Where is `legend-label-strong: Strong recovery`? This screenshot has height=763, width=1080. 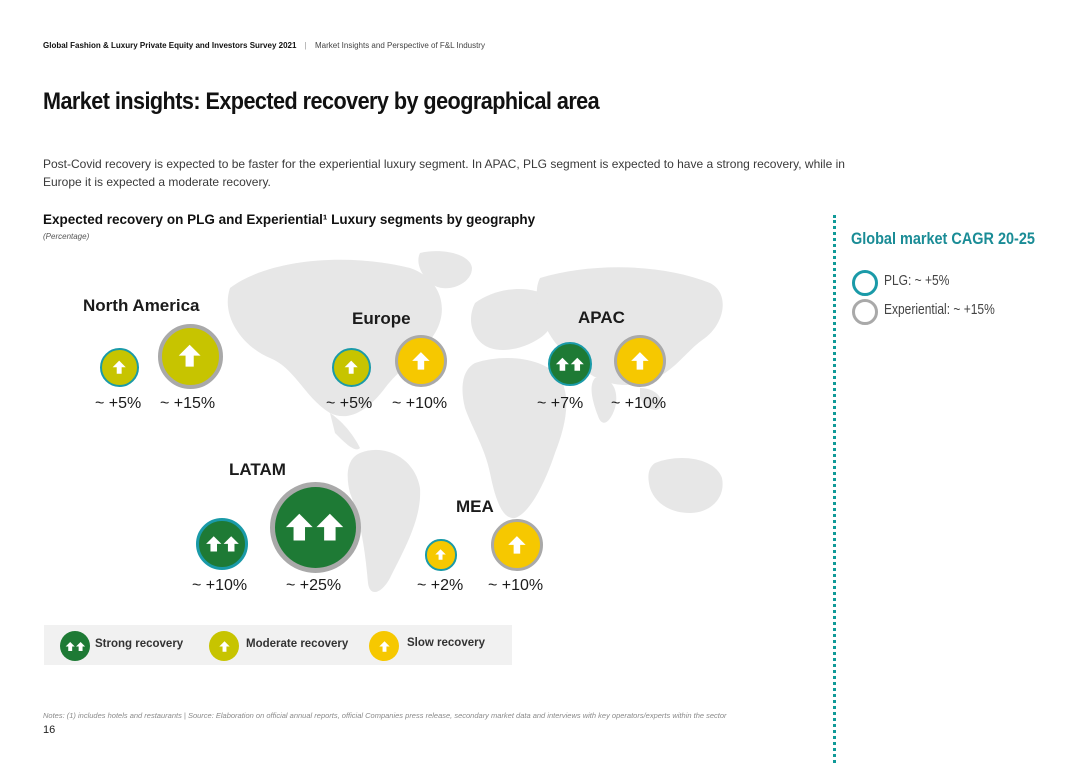 legend-label-strong: Strong recovery is located at coordinates (139, 644).